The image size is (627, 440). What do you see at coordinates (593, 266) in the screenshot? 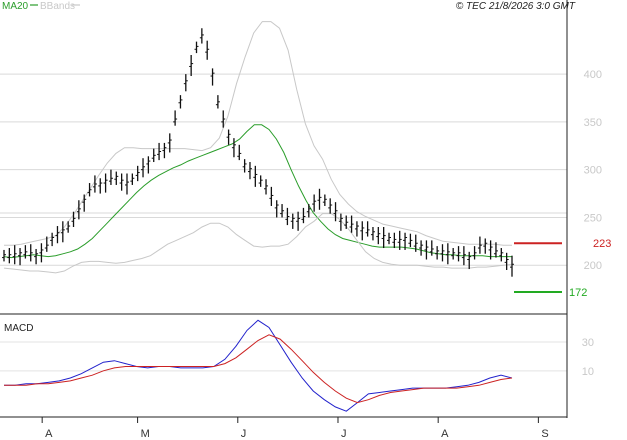
I see `price-tick-label: 200` at bounding box center [593, 266].